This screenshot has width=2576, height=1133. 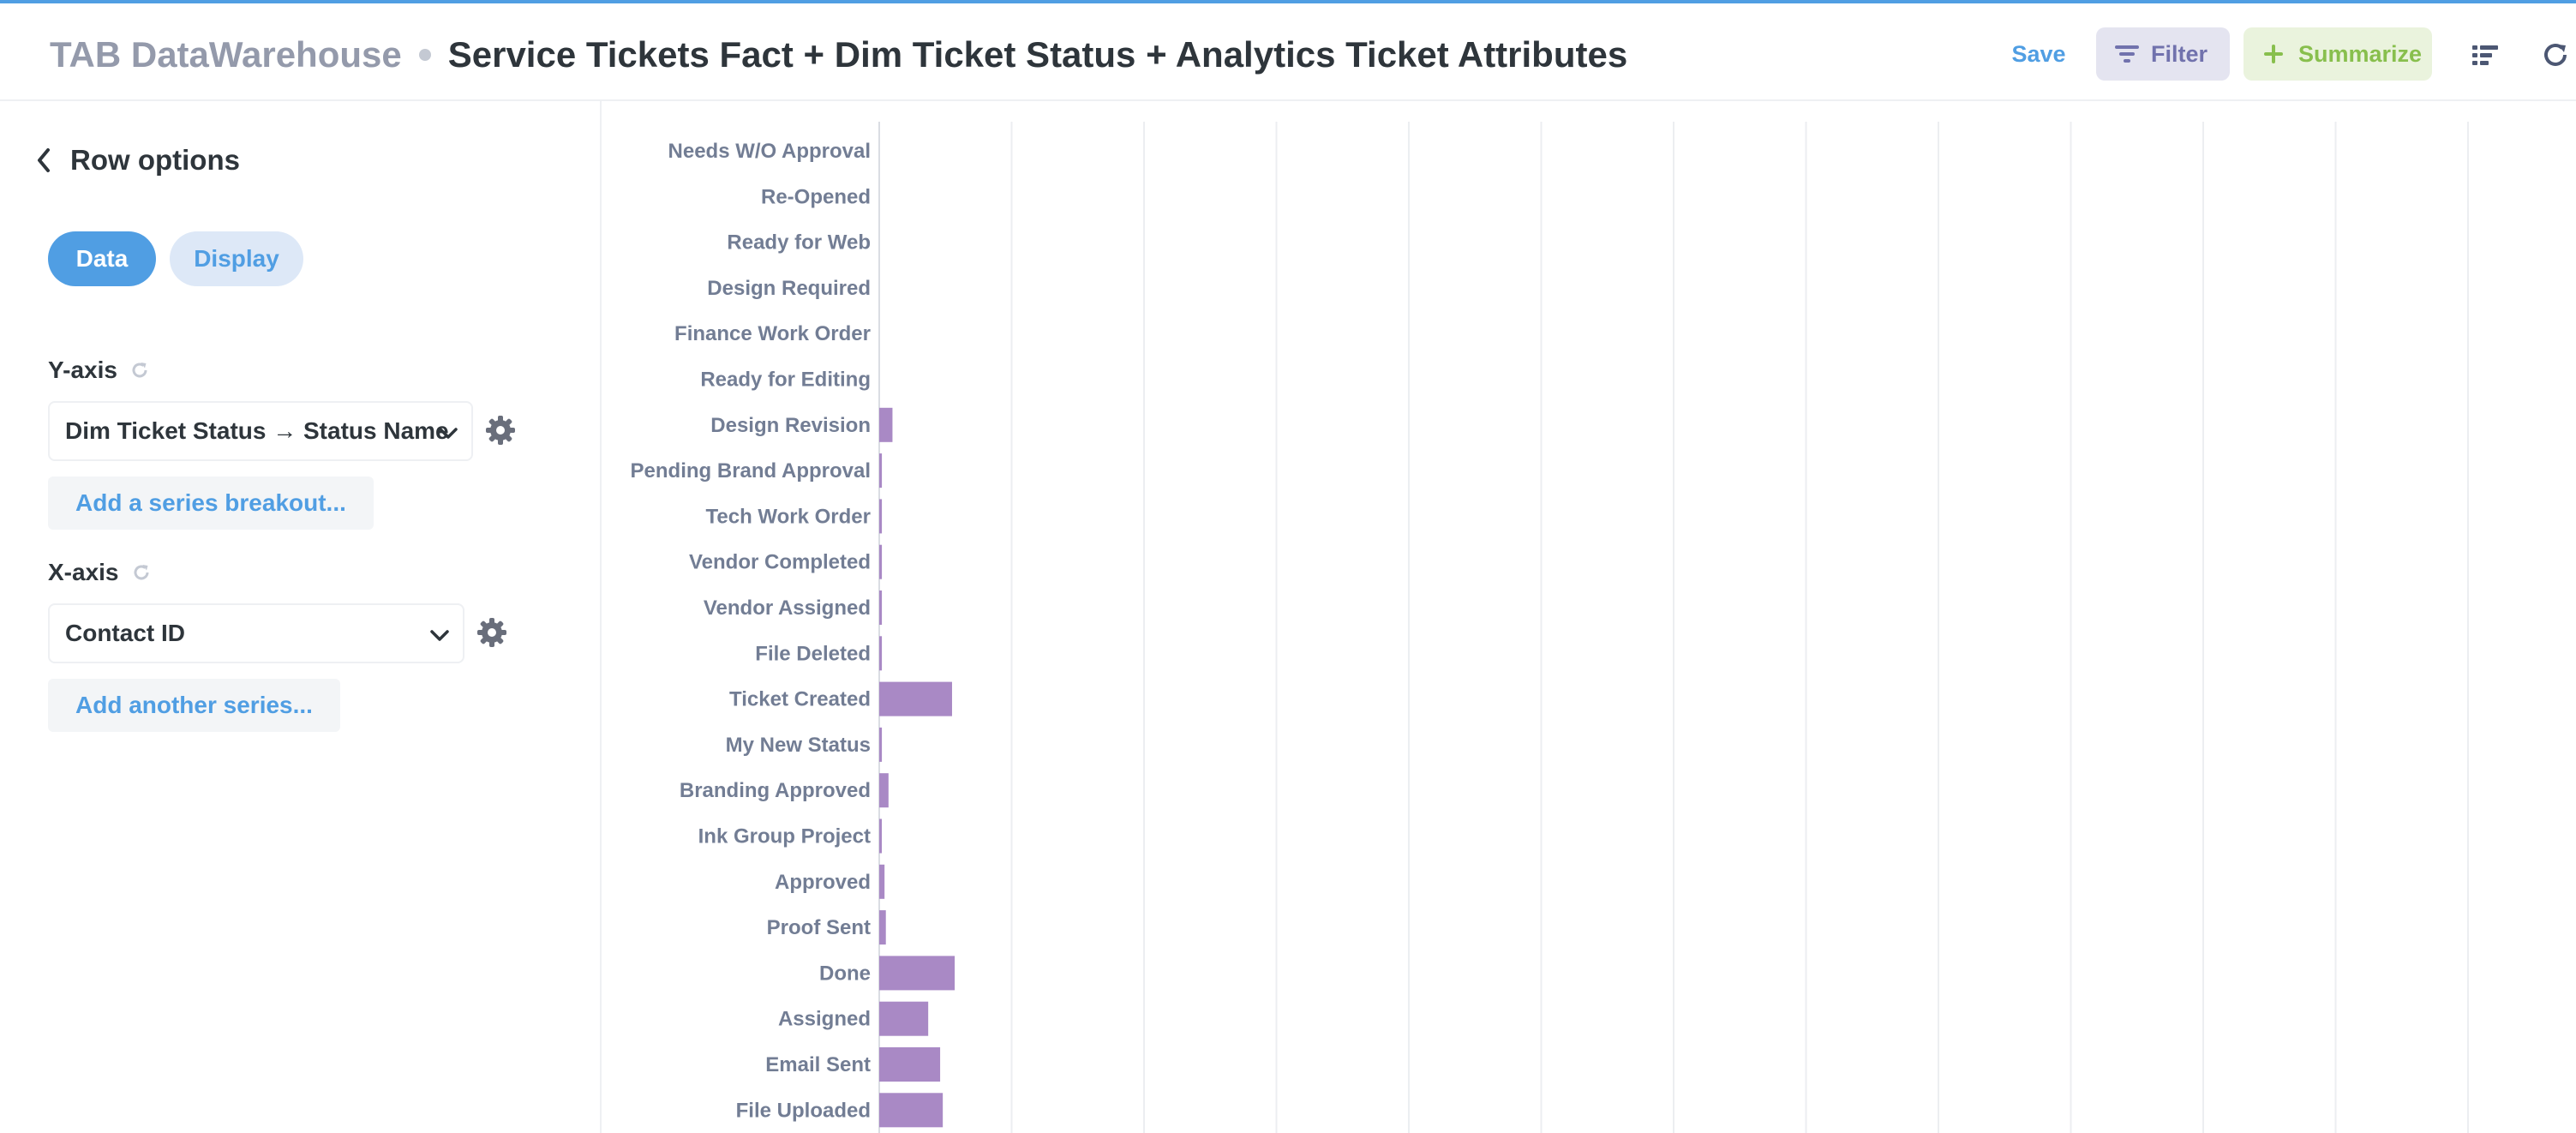 What do you see at coordinates (102, 258) in the screenshot?
I see `tab-data: Data` at bounding box center [102, 258].